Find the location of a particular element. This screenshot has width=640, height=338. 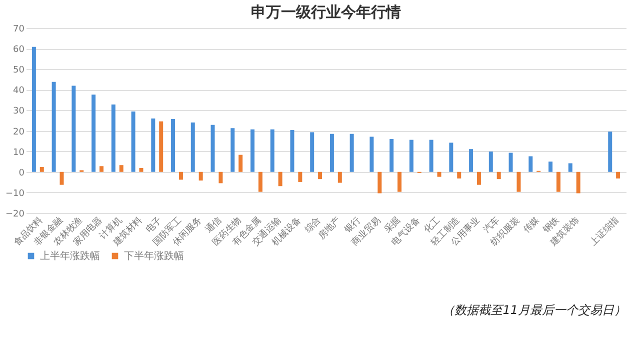

y-tick-label: 0 is located at coordinates (21, 173).